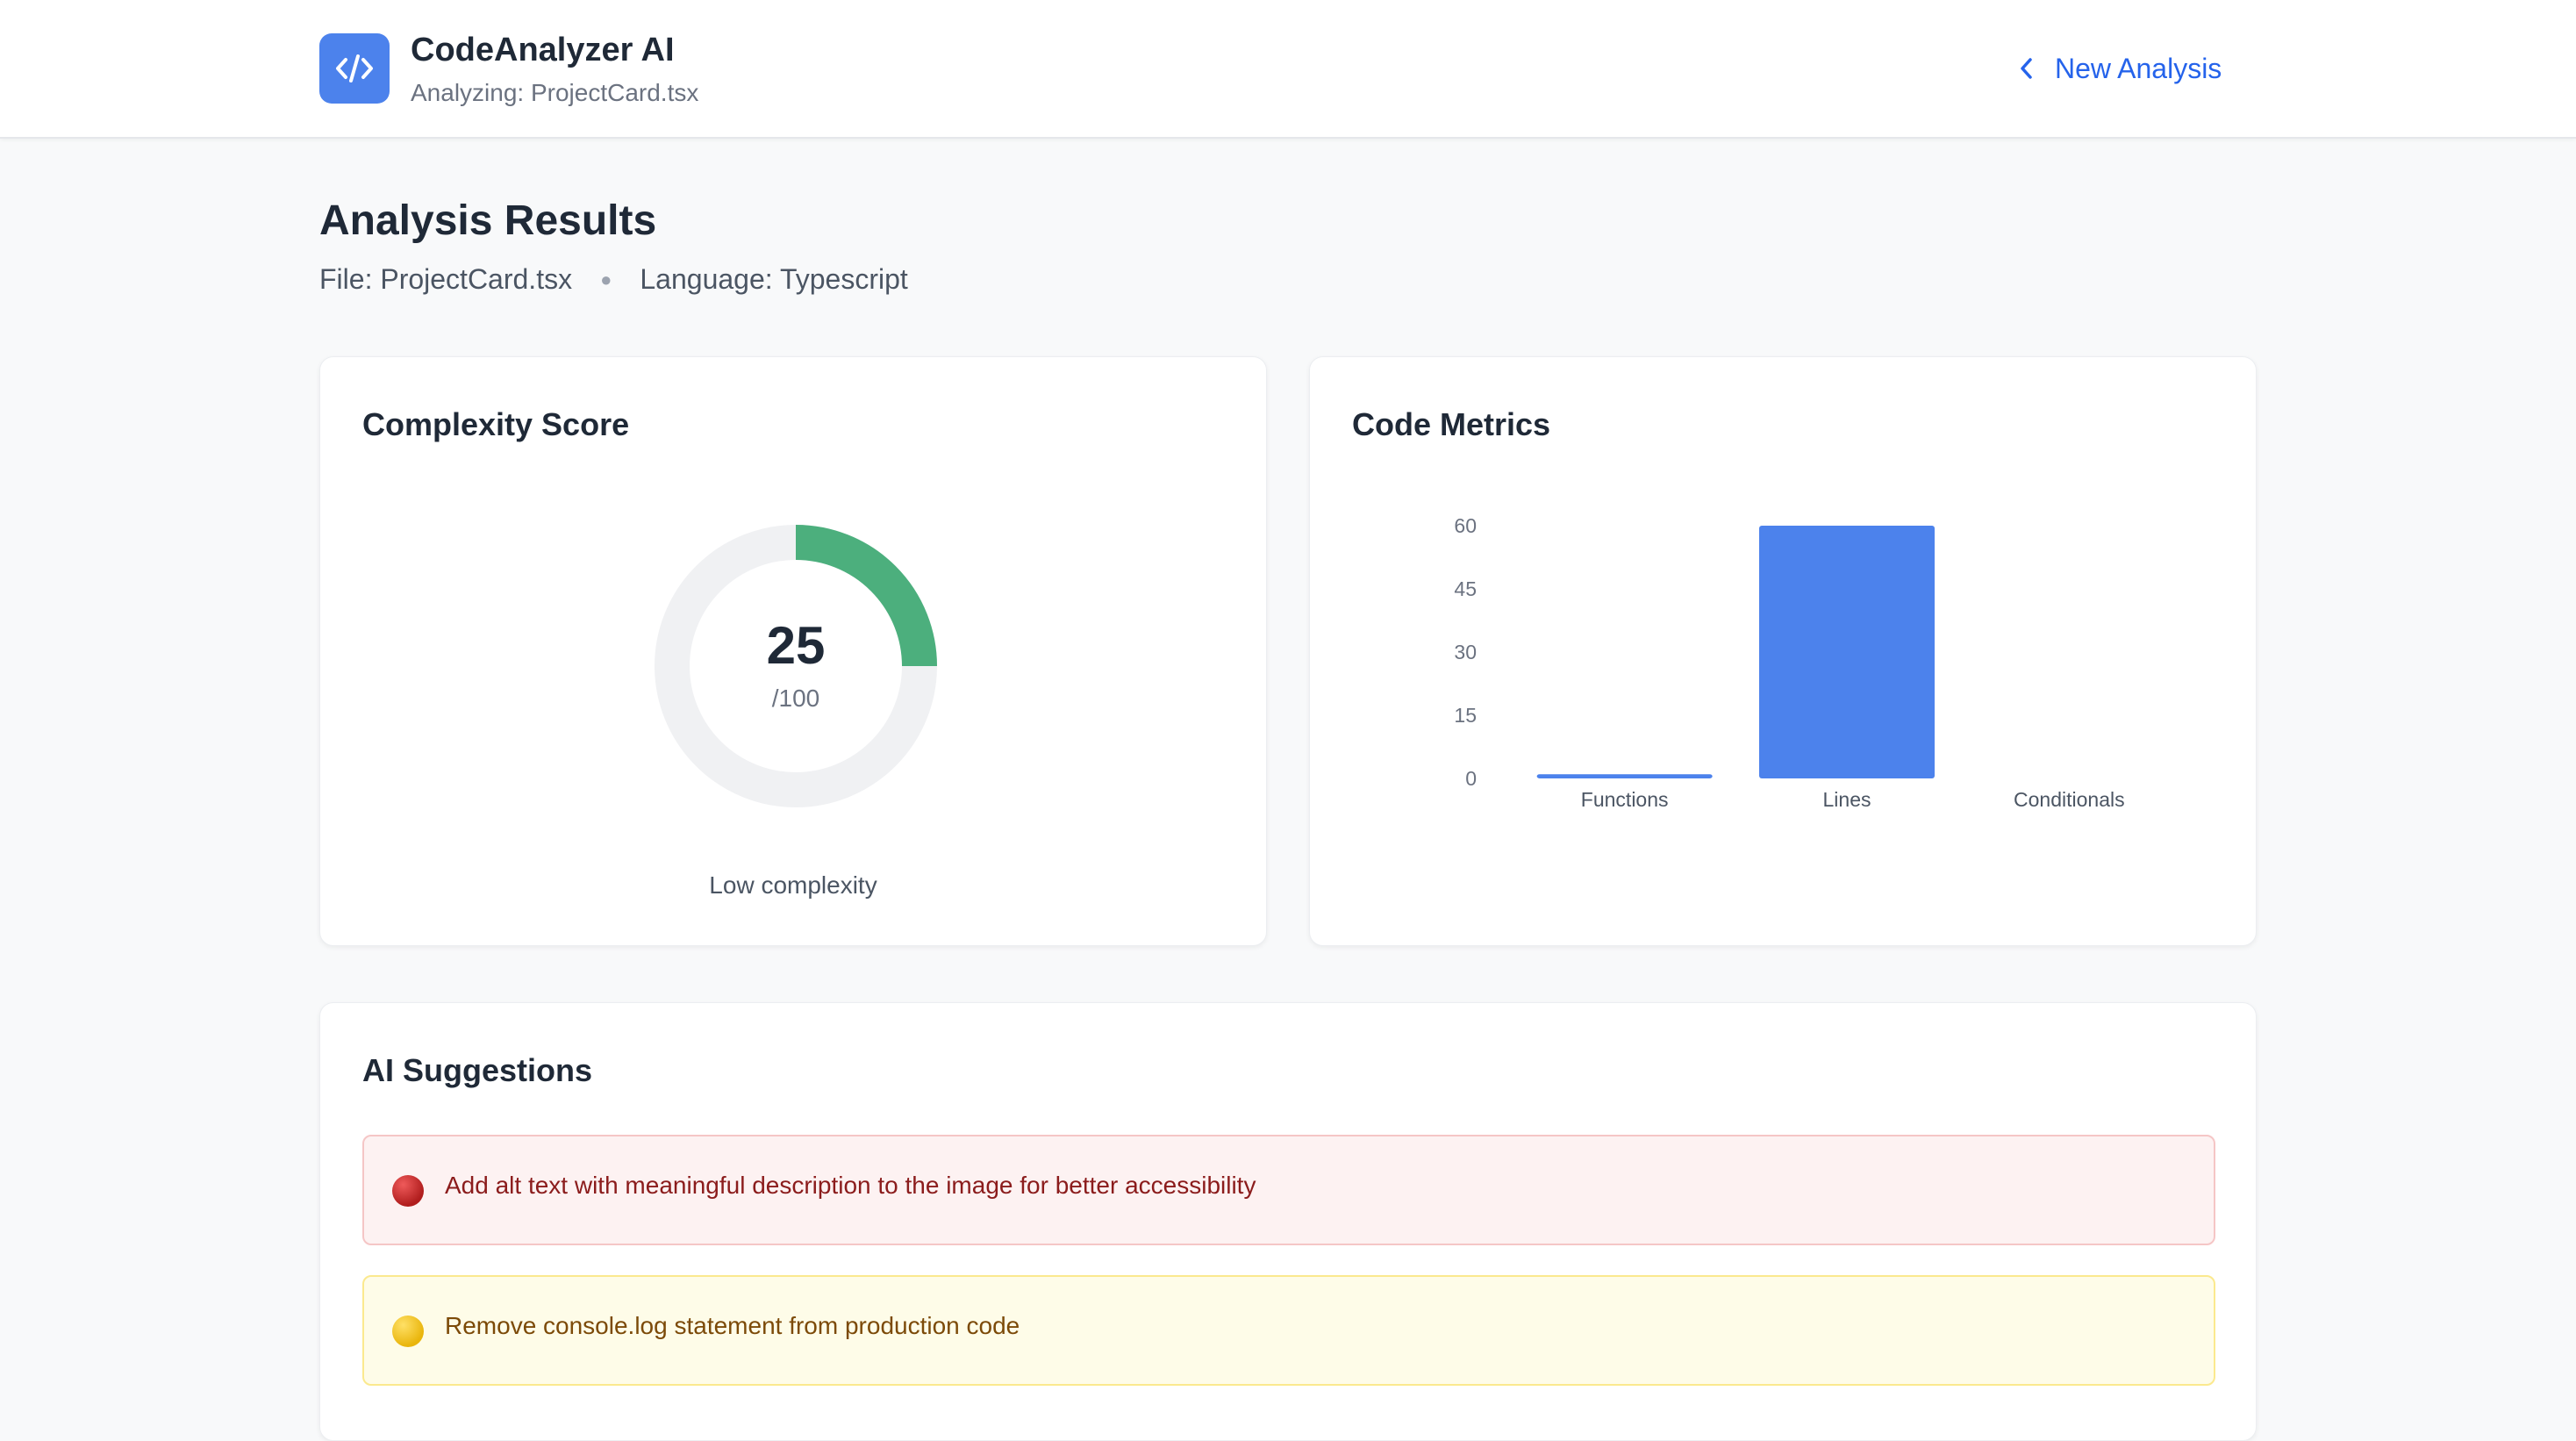 The image size is (2576, 1441). Describe the element at coordinates (795, 698) in the screenshot. I see `complexity-max: /100` at that location.